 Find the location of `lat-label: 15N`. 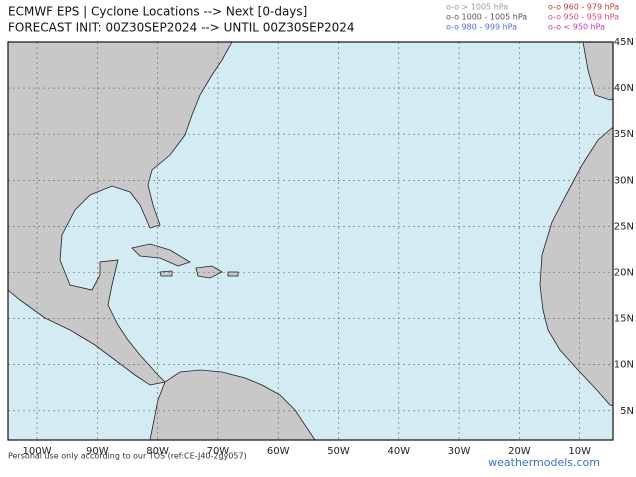

lat-label: 15N is located at coordinates (624, 319).